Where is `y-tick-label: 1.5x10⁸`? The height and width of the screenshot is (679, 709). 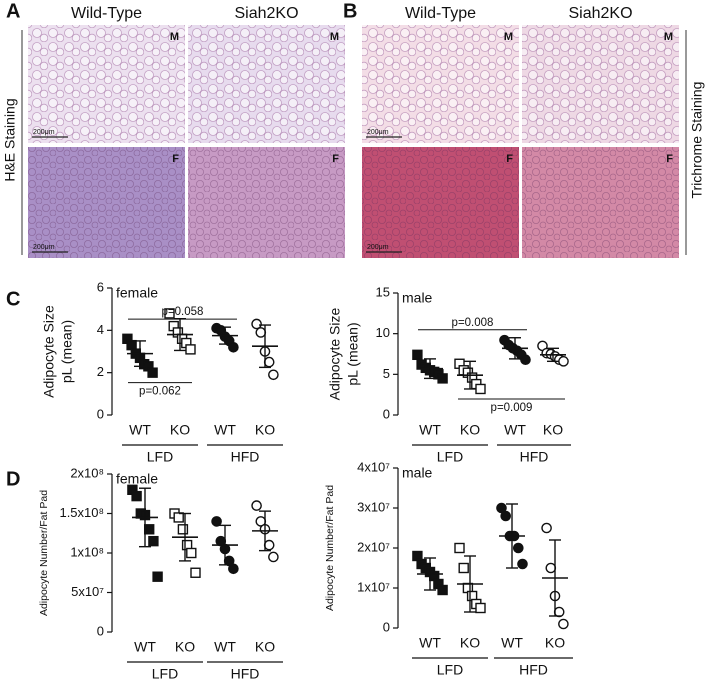 y-tick-label: 1.5x10⁸ is located at coordinates (81, 512).